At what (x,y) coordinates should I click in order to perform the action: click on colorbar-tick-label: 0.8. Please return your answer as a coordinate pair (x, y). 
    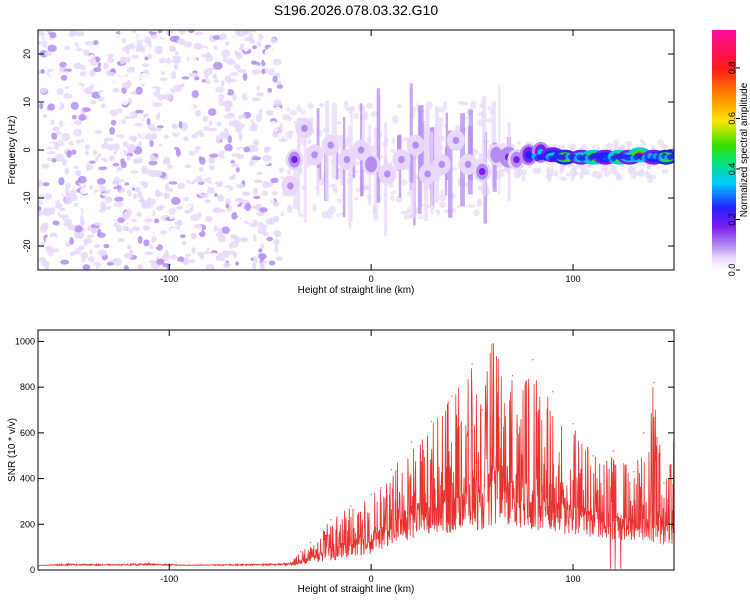
    Looking at the image, I should click on (732, 68).